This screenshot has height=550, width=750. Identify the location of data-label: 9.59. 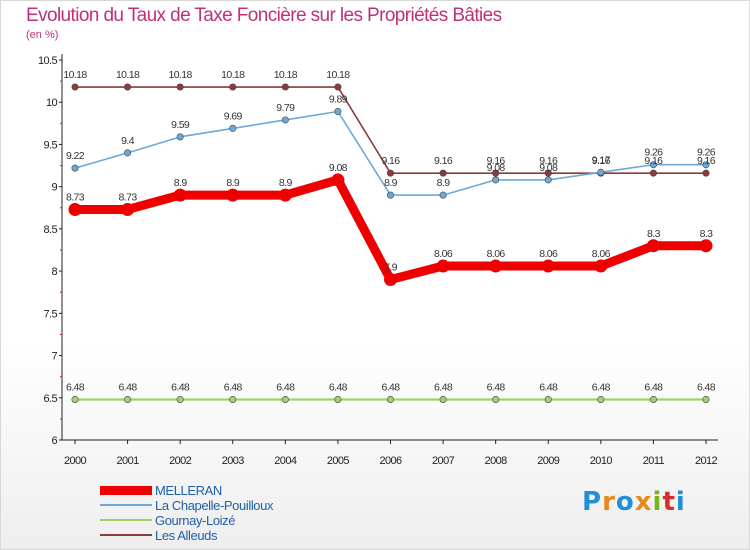
(180, 125).